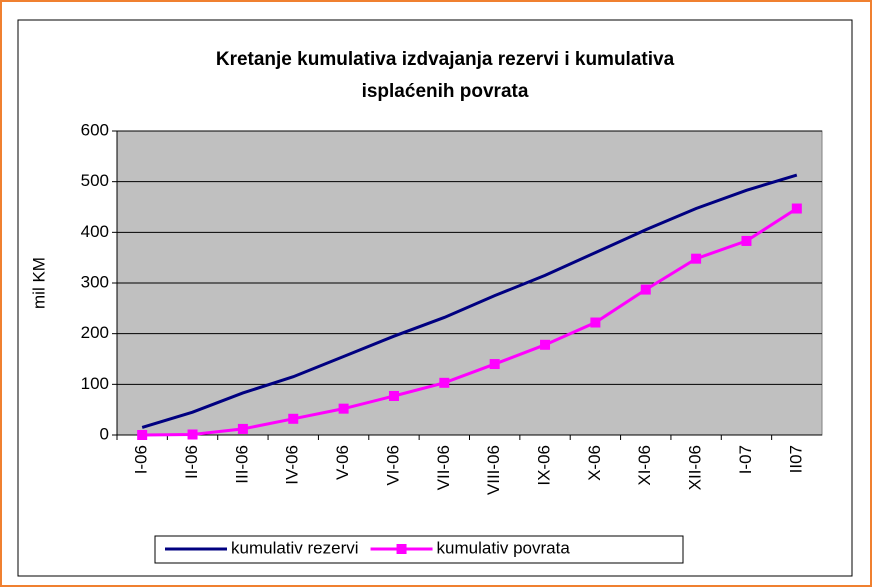  I want to click on x-tick-label: XII-06, so click(695, 467).